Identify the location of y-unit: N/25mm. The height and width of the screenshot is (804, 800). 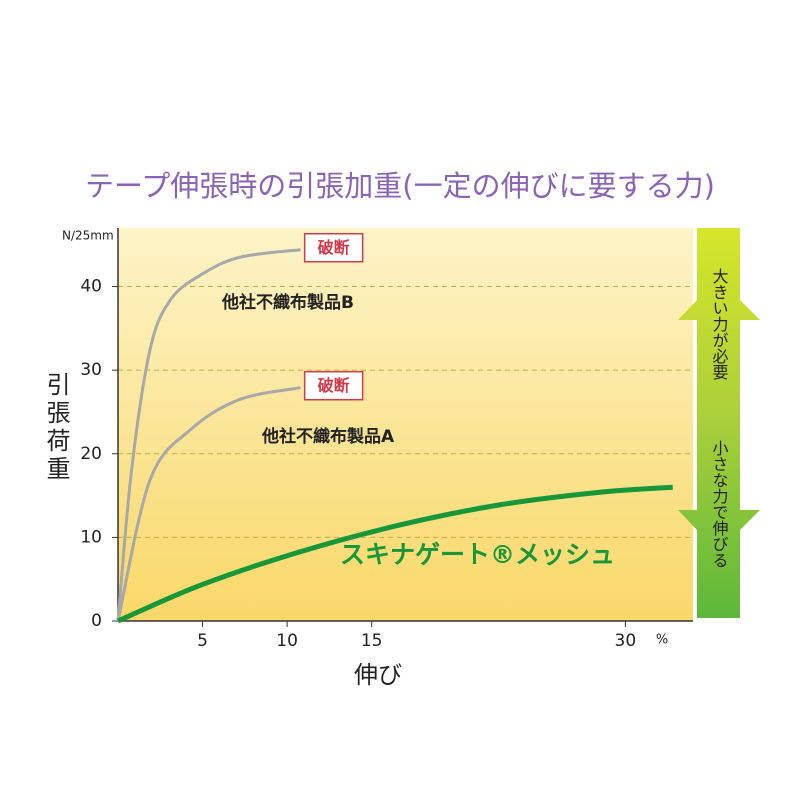
(88, 236).